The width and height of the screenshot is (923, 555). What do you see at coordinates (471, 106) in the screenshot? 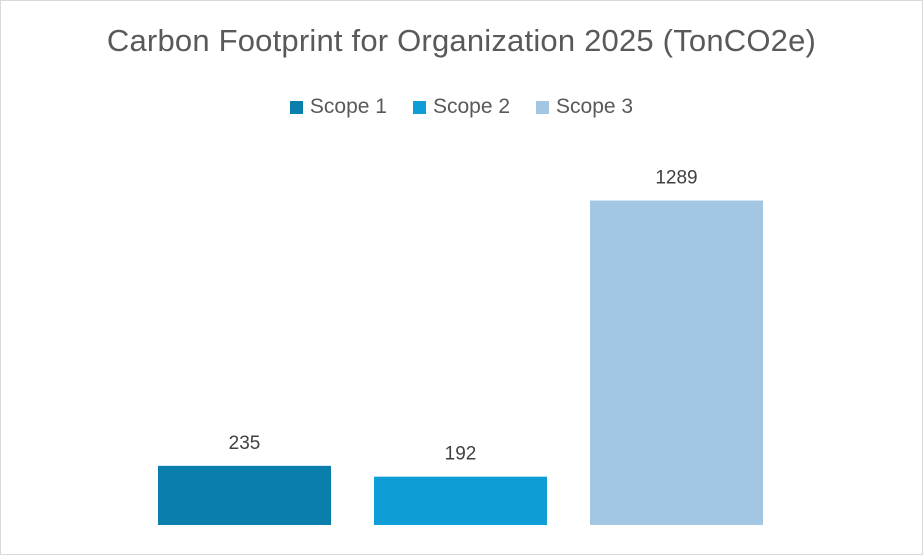
I see `legend-label-scope-2: Scope 2` at bounding box center [471, 106].